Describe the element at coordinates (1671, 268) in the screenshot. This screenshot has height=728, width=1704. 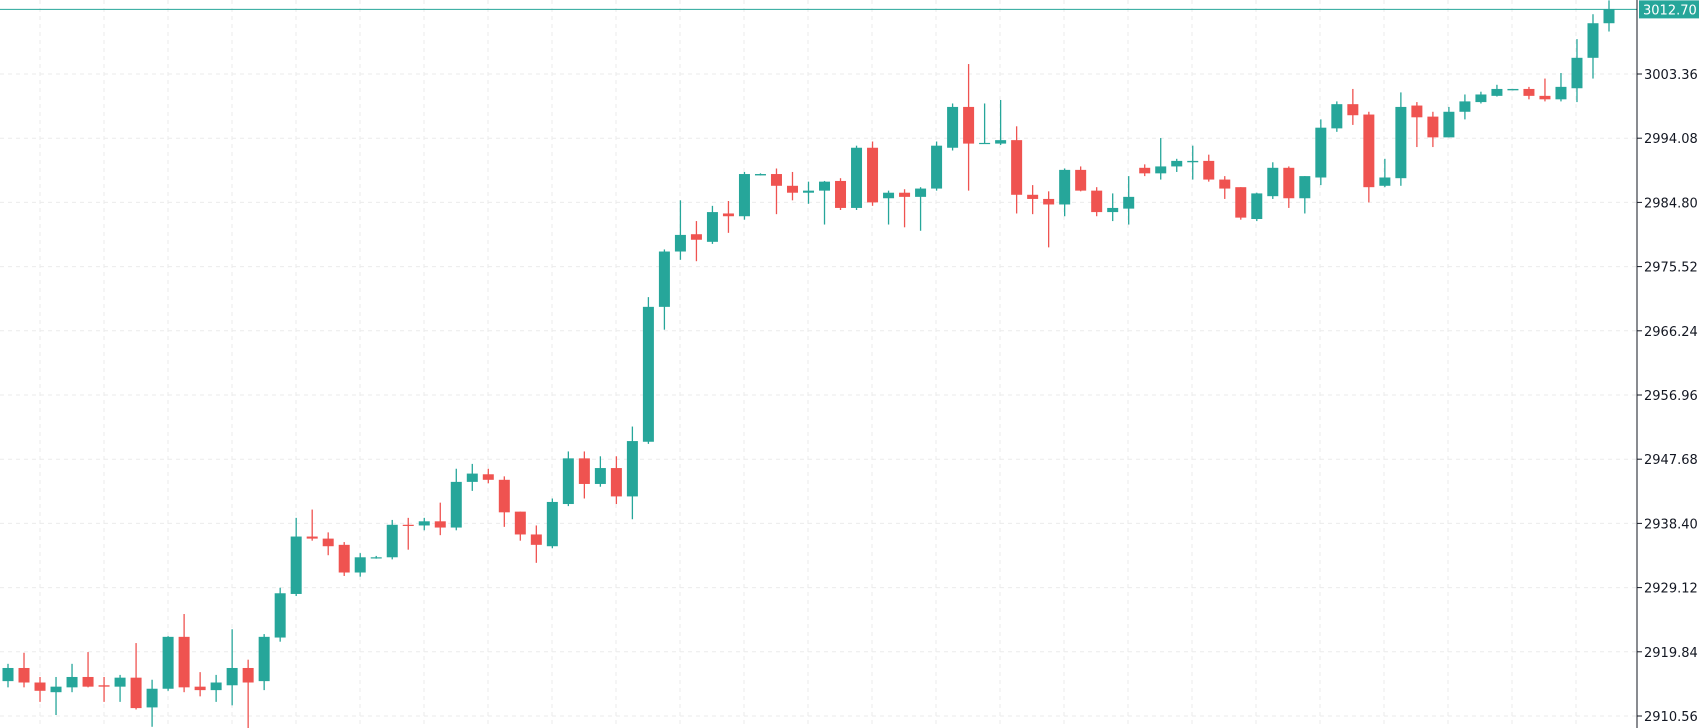
I see `y-tick-label: 2975.52` at that location.